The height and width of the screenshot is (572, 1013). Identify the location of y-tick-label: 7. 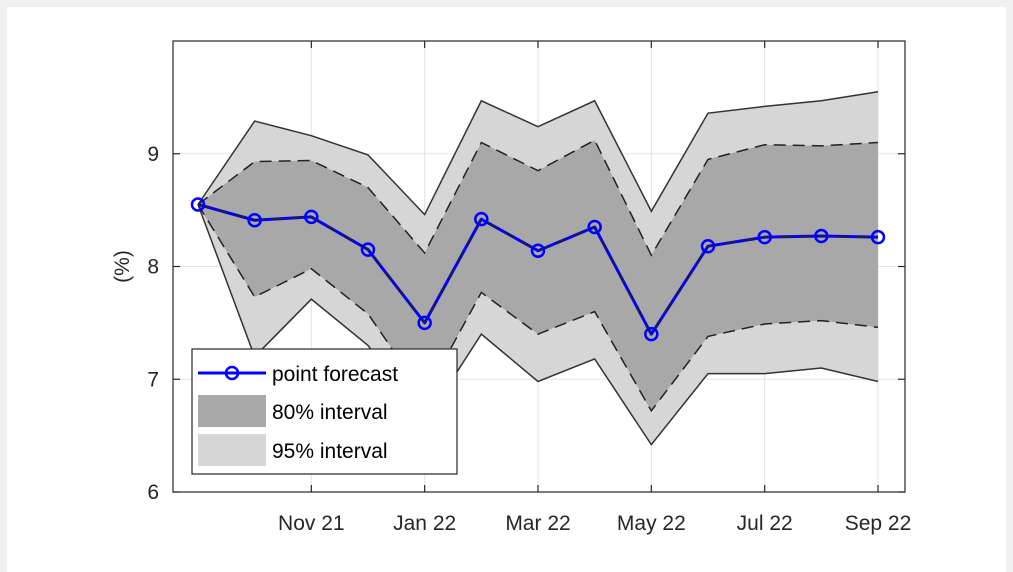
(153, 379).